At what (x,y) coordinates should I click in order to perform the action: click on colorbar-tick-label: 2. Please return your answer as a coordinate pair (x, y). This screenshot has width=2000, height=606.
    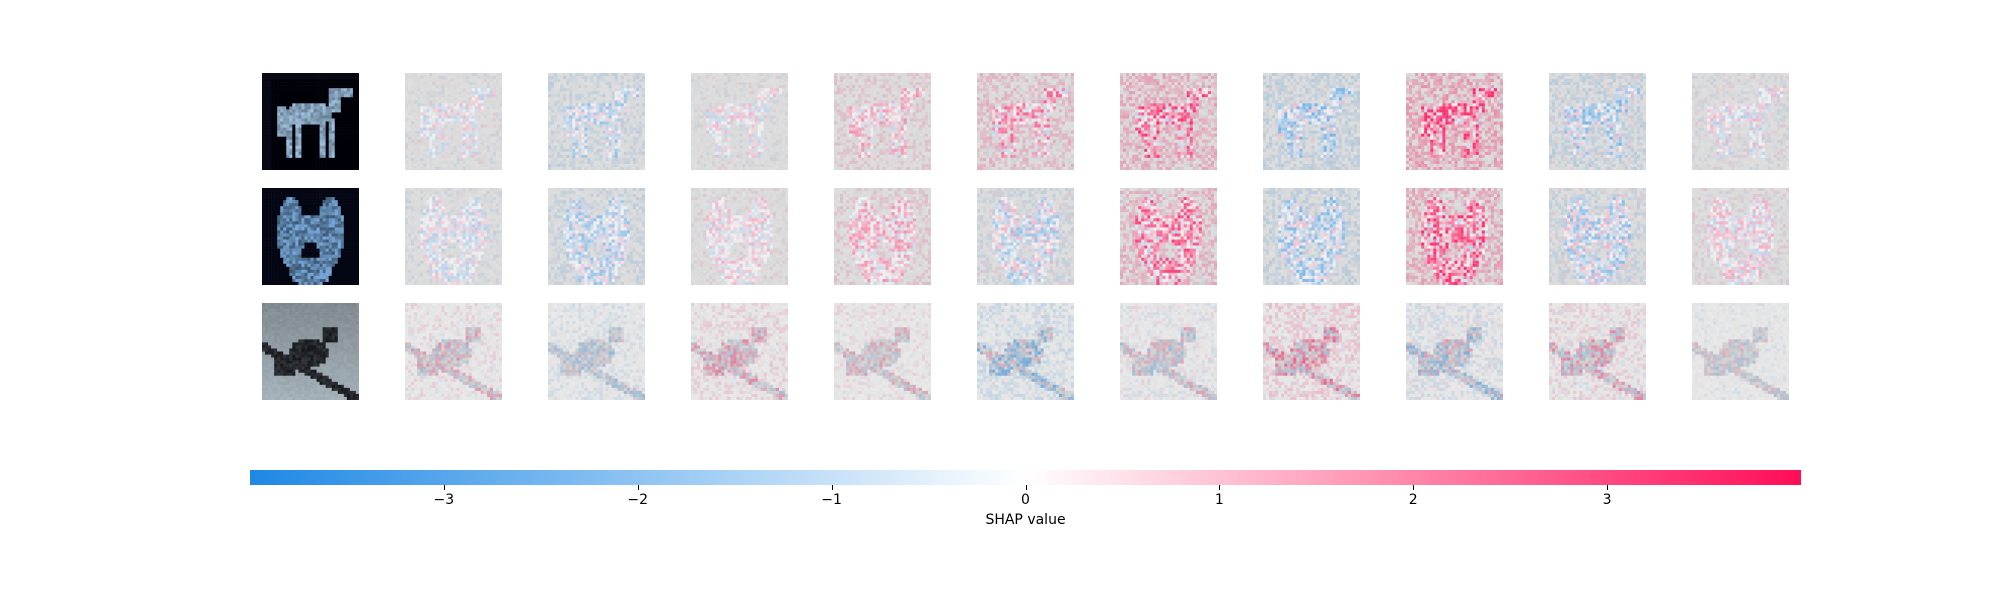
    Looking at the image, I should click on (1413, 500).